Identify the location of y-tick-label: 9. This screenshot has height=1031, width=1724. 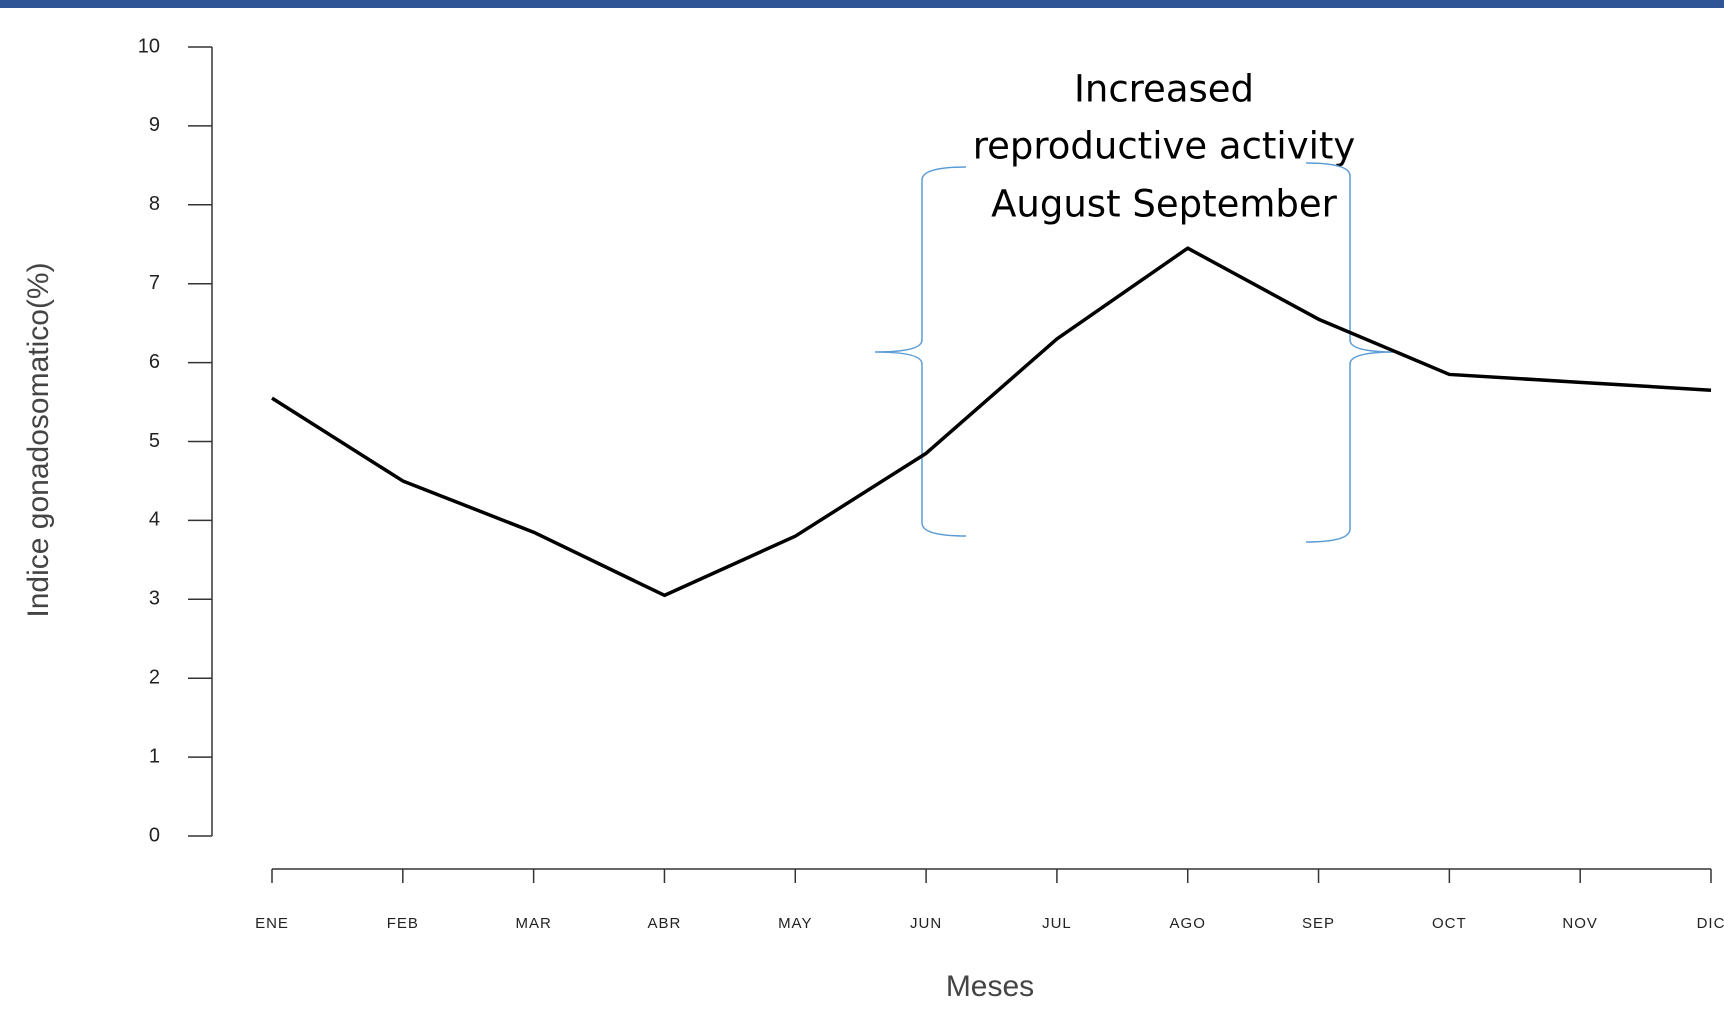
(154, 125).